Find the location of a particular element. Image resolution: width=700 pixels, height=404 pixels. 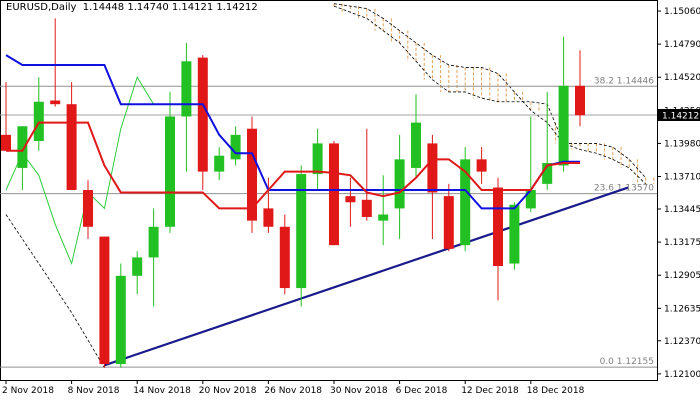

x-axis-tick-label: 8 Nov 2018 is located at coordinates (94, 391).